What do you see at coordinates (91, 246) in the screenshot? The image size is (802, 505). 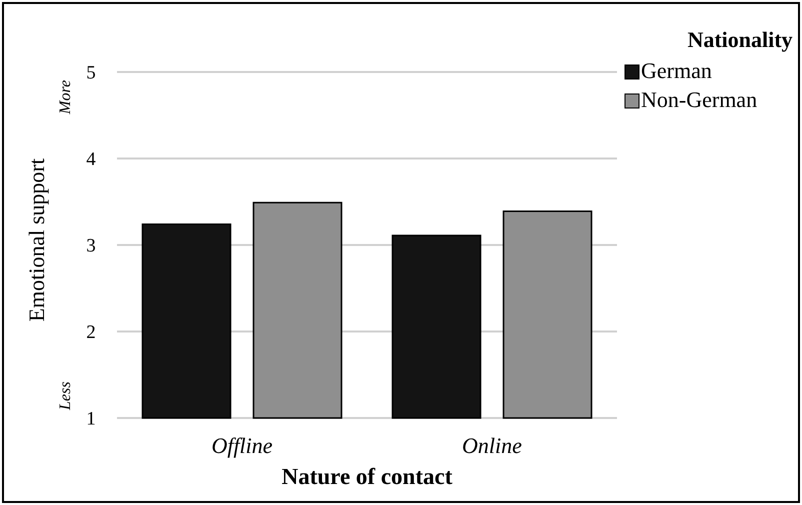 I see `y-tick-label: 3` at bounding box center [91, 246].